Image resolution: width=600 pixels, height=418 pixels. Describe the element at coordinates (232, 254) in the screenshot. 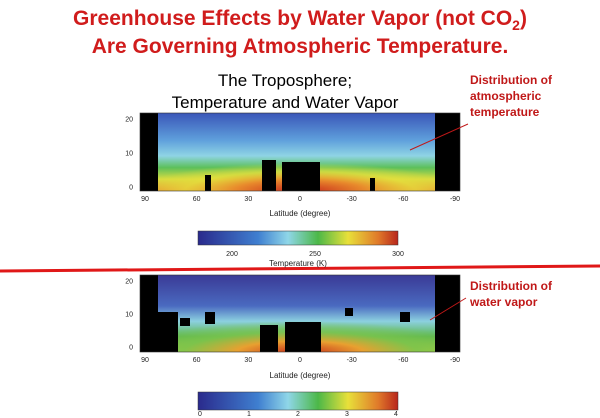

I see `colorbar-tick-label: 200` at that location.